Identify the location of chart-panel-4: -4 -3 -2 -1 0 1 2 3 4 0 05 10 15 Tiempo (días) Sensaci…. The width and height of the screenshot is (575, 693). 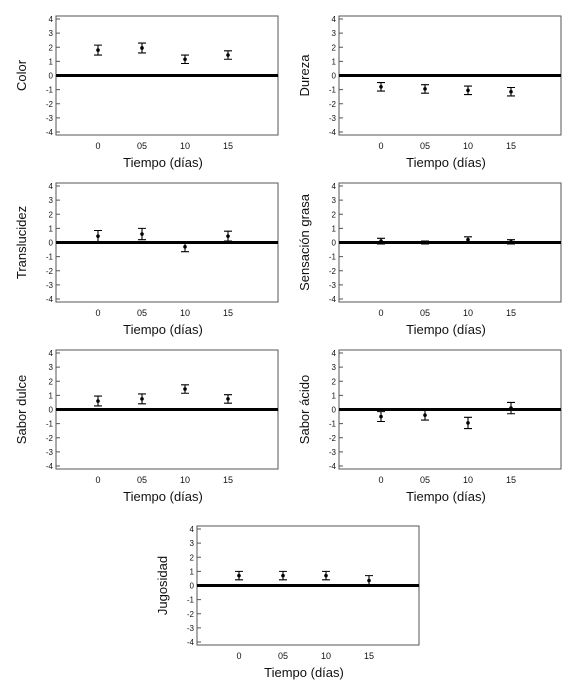
(429, 259).